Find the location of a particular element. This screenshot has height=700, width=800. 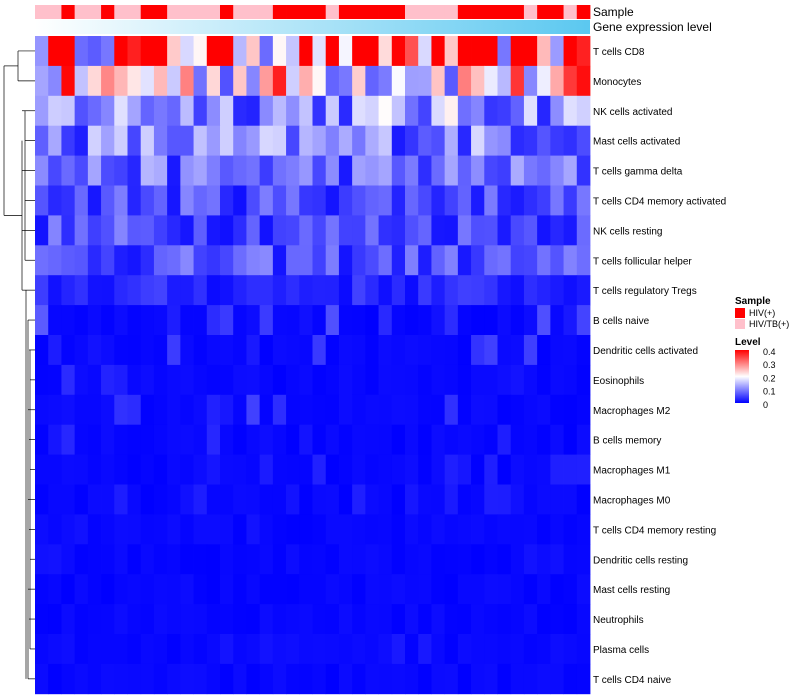

row-label: Dendritic cells activated is located at coordinates (645, 351).